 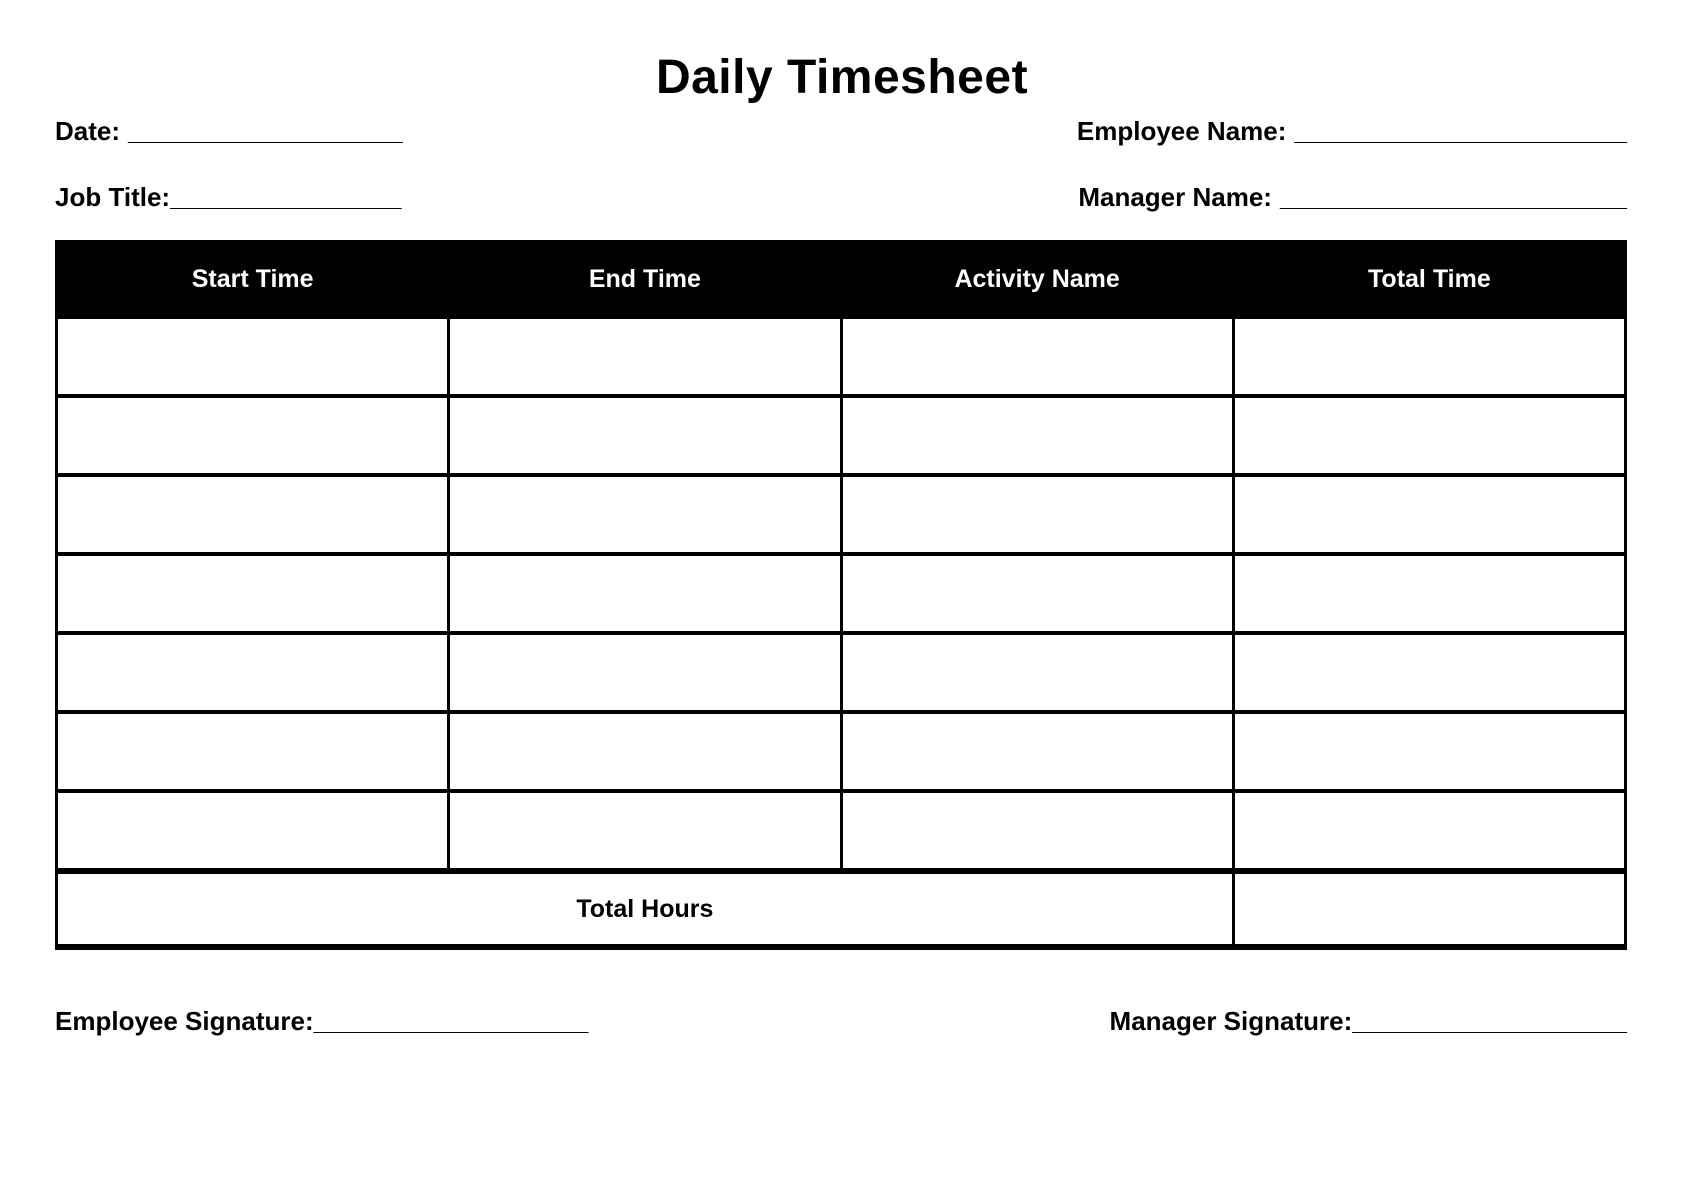 What do you see at coordinates (1181, 131) in the screenshot?
I see `employee-name-label: Employee Name:` at bounding box center [1181, 131].